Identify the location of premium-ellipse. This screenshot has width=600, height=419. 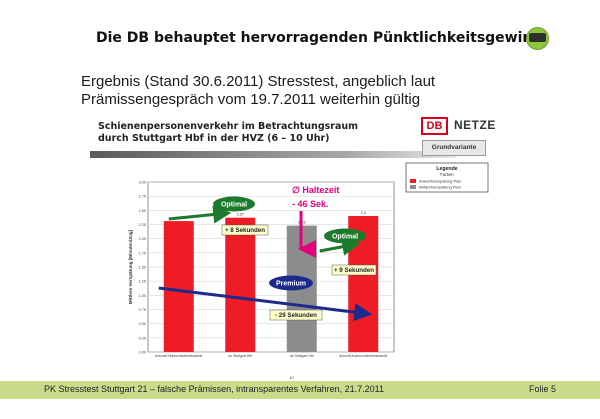
(291, 283).